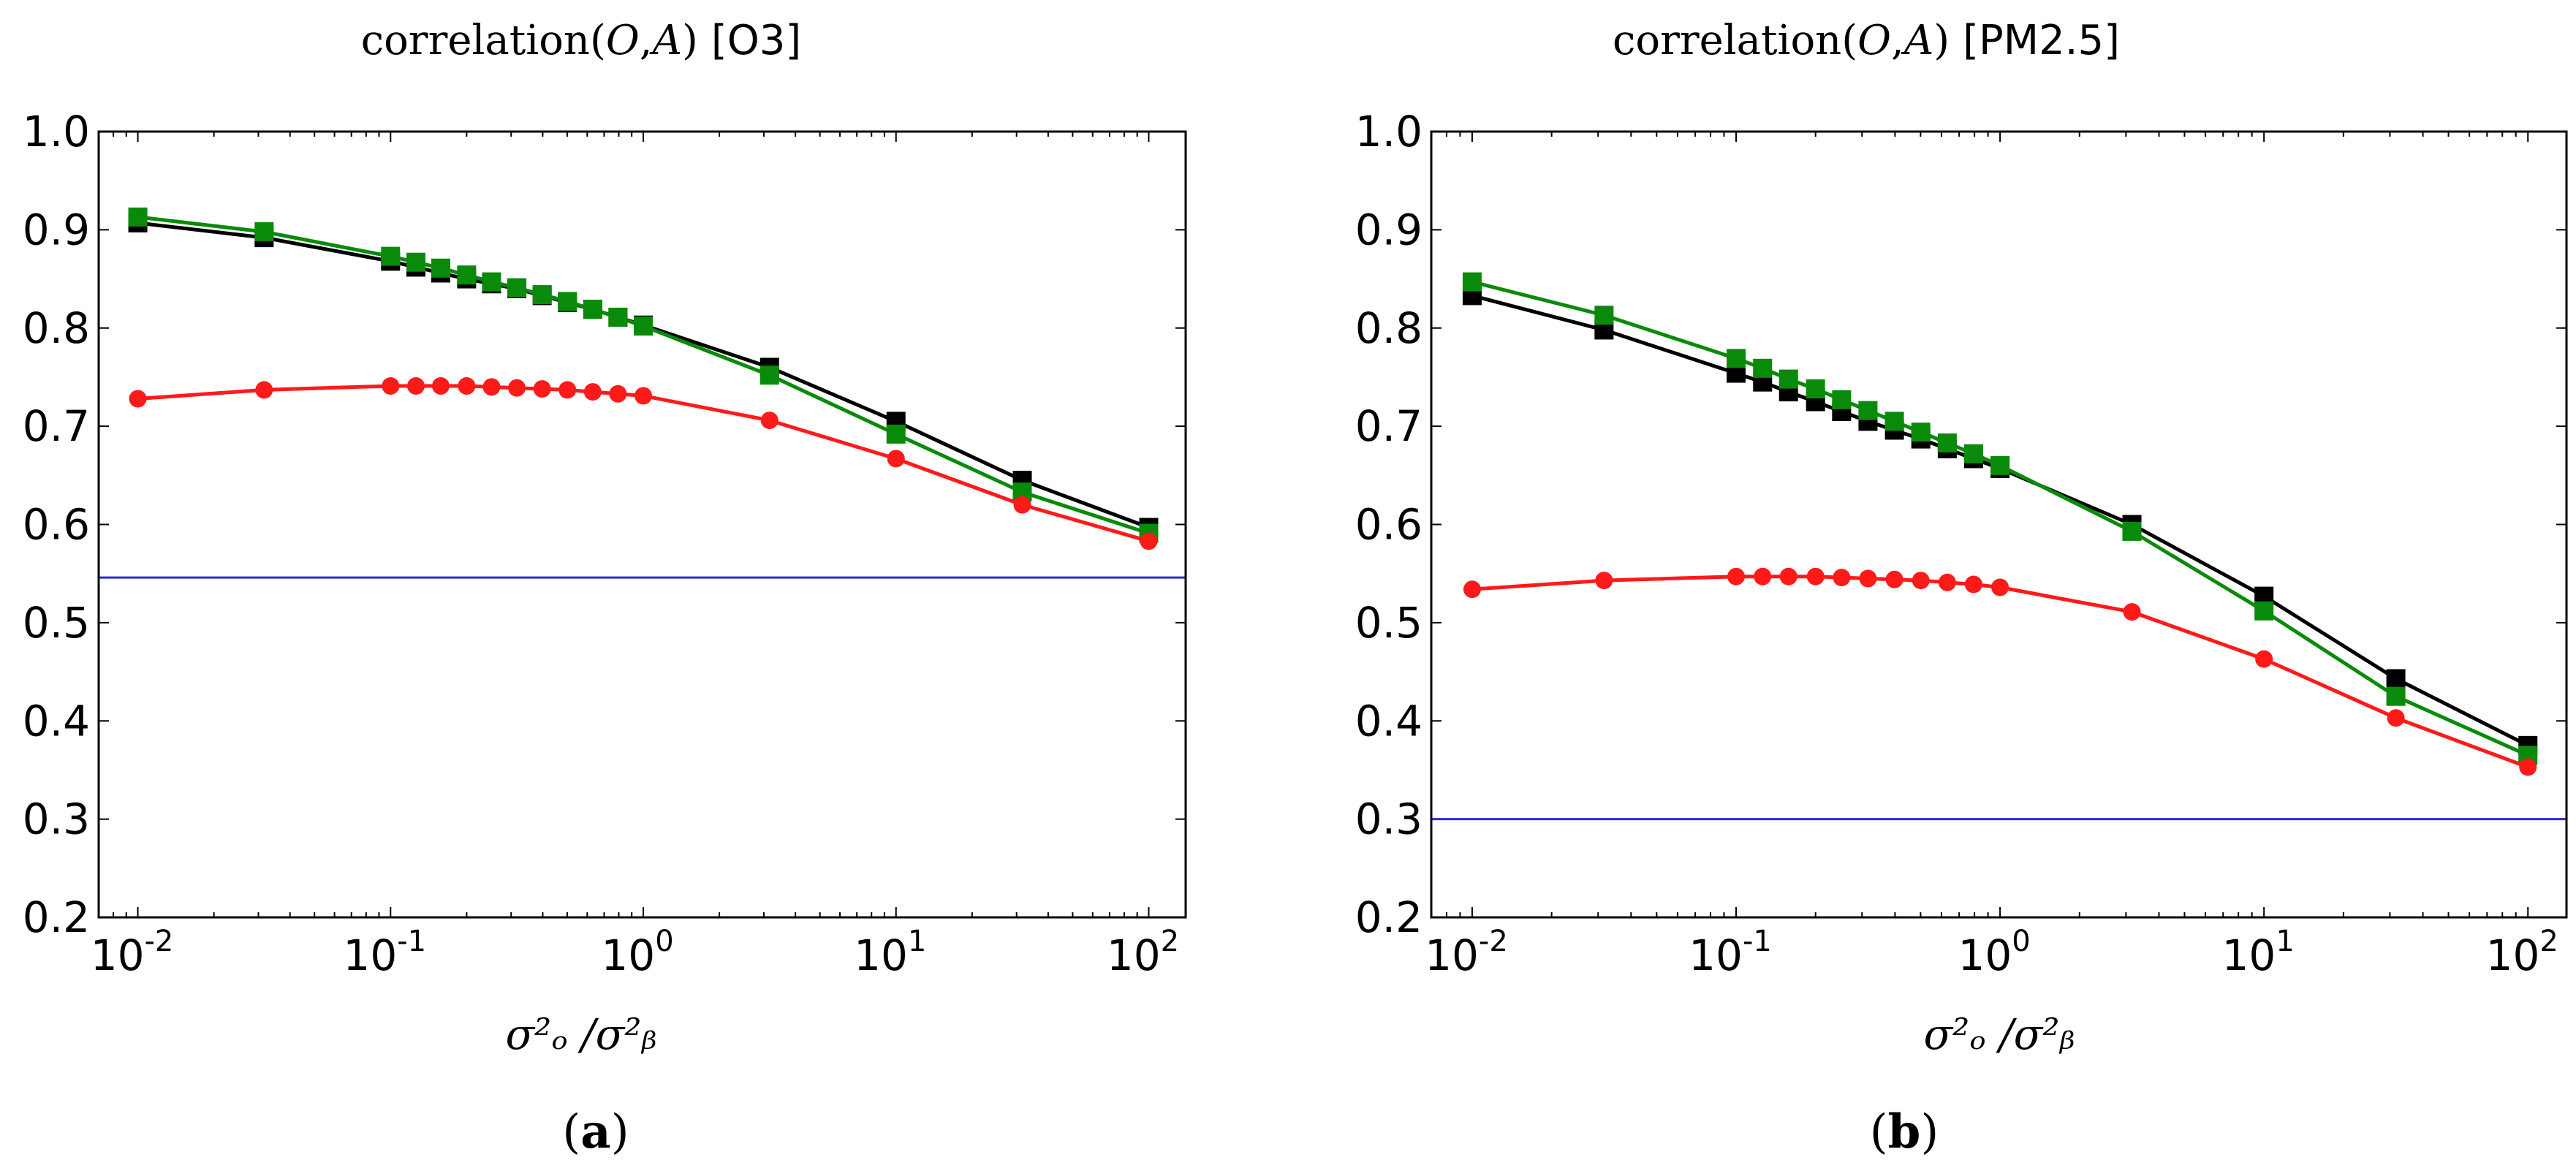 The height and width of the screenshot is (1171, 2576). Describe the element at coordinates (1999, 1034) in the screenshot. I see `x-axis-label: σ²ₒ /σ²ᵦ` at that location.